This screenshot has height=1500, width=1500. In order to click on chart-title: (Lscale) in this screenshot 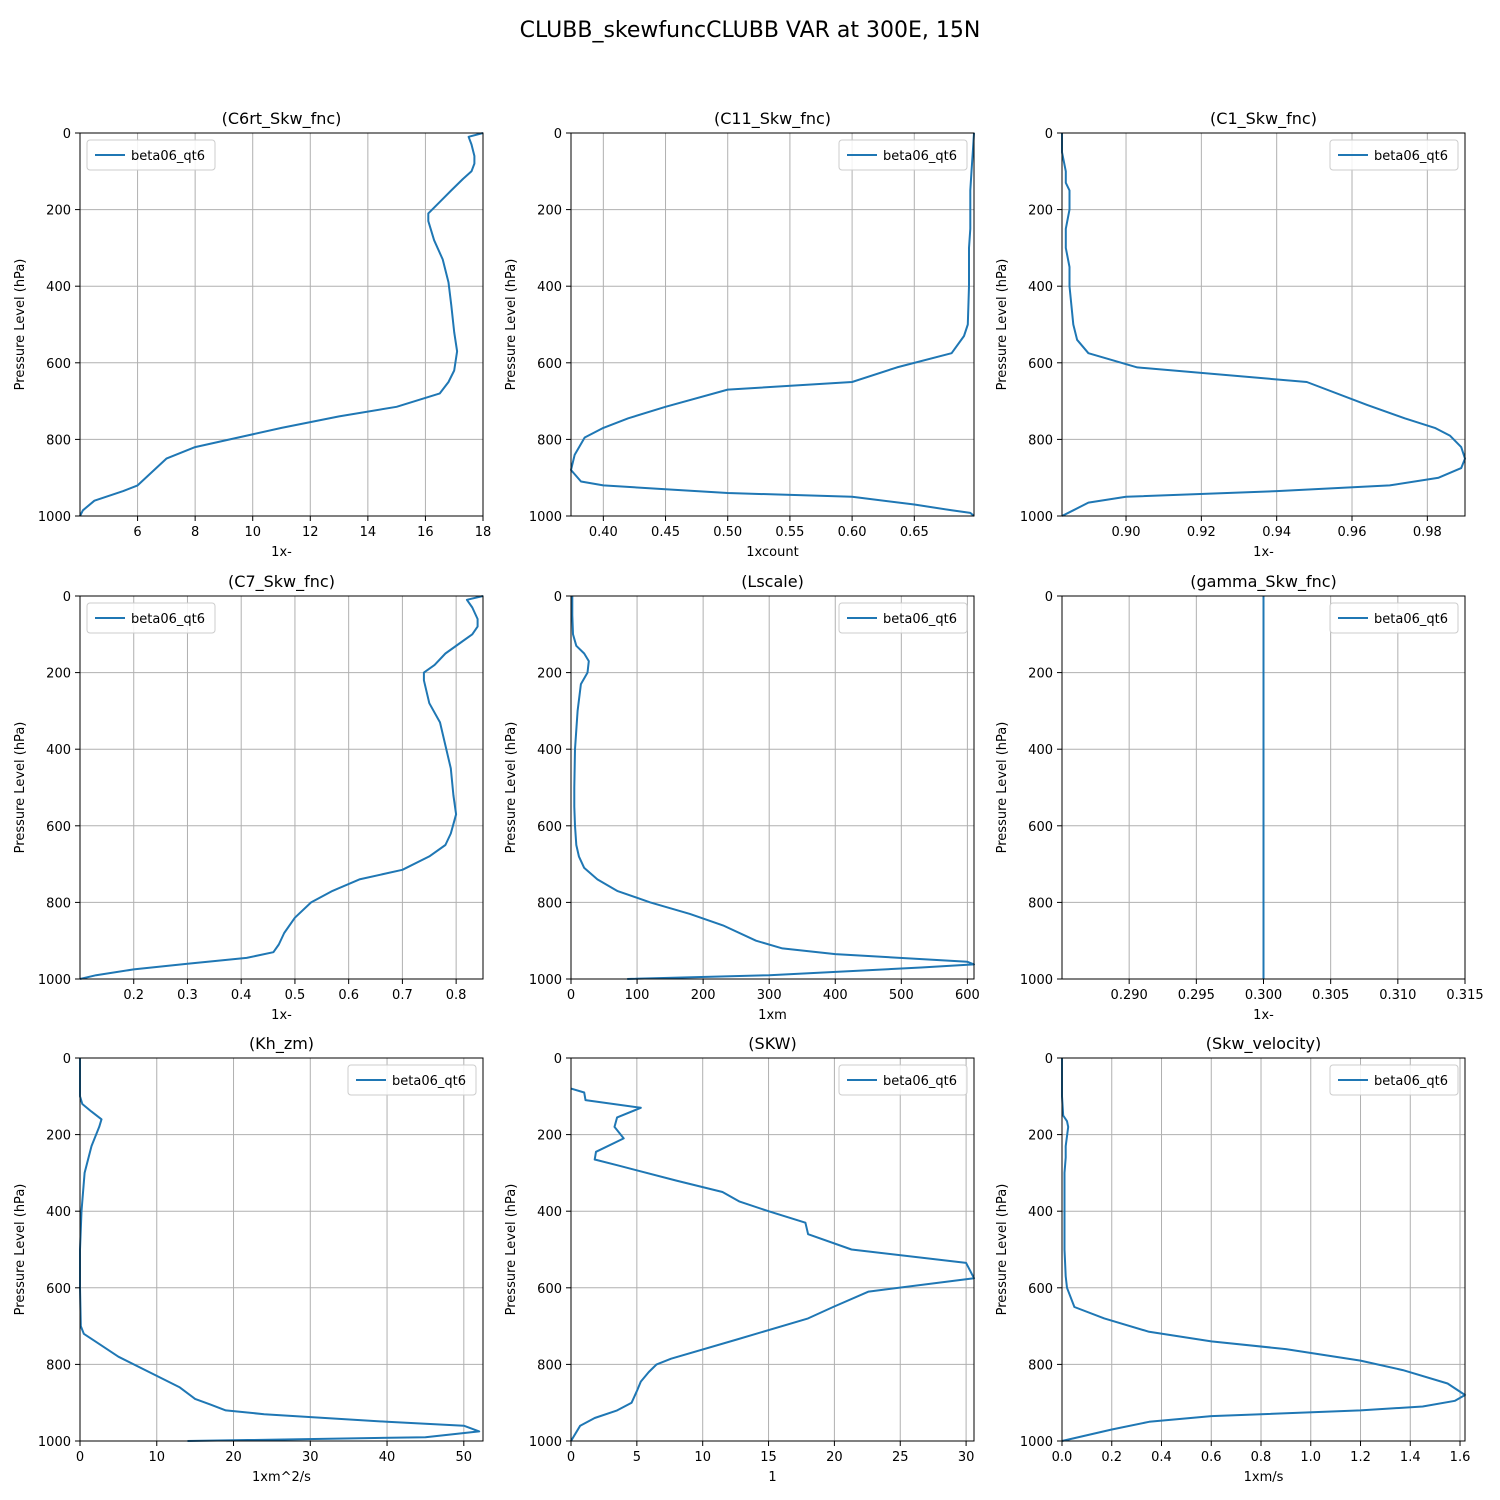, I will do `click(772, 581)`.